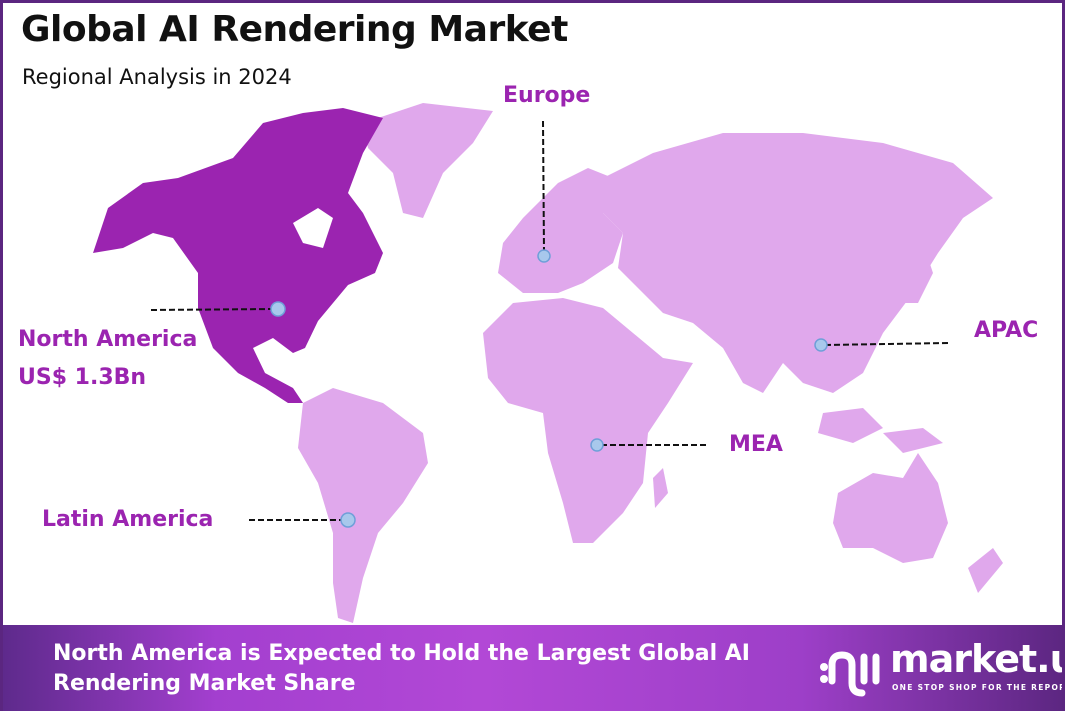 Image resolution: width=1065 pixels, height=711 pixels. I want to click on apac-label: APAC, so click(1006, 330).